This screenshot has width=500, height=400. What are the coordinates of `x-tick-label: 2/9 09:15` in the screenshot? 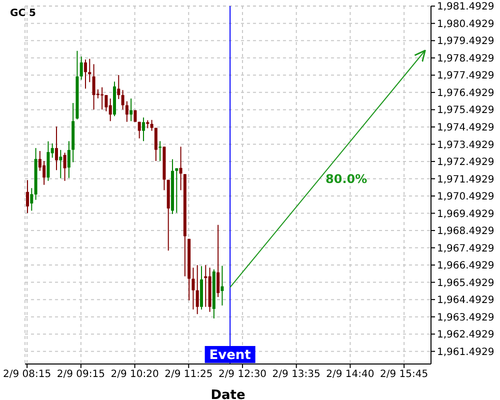 It's located at (80, 374).